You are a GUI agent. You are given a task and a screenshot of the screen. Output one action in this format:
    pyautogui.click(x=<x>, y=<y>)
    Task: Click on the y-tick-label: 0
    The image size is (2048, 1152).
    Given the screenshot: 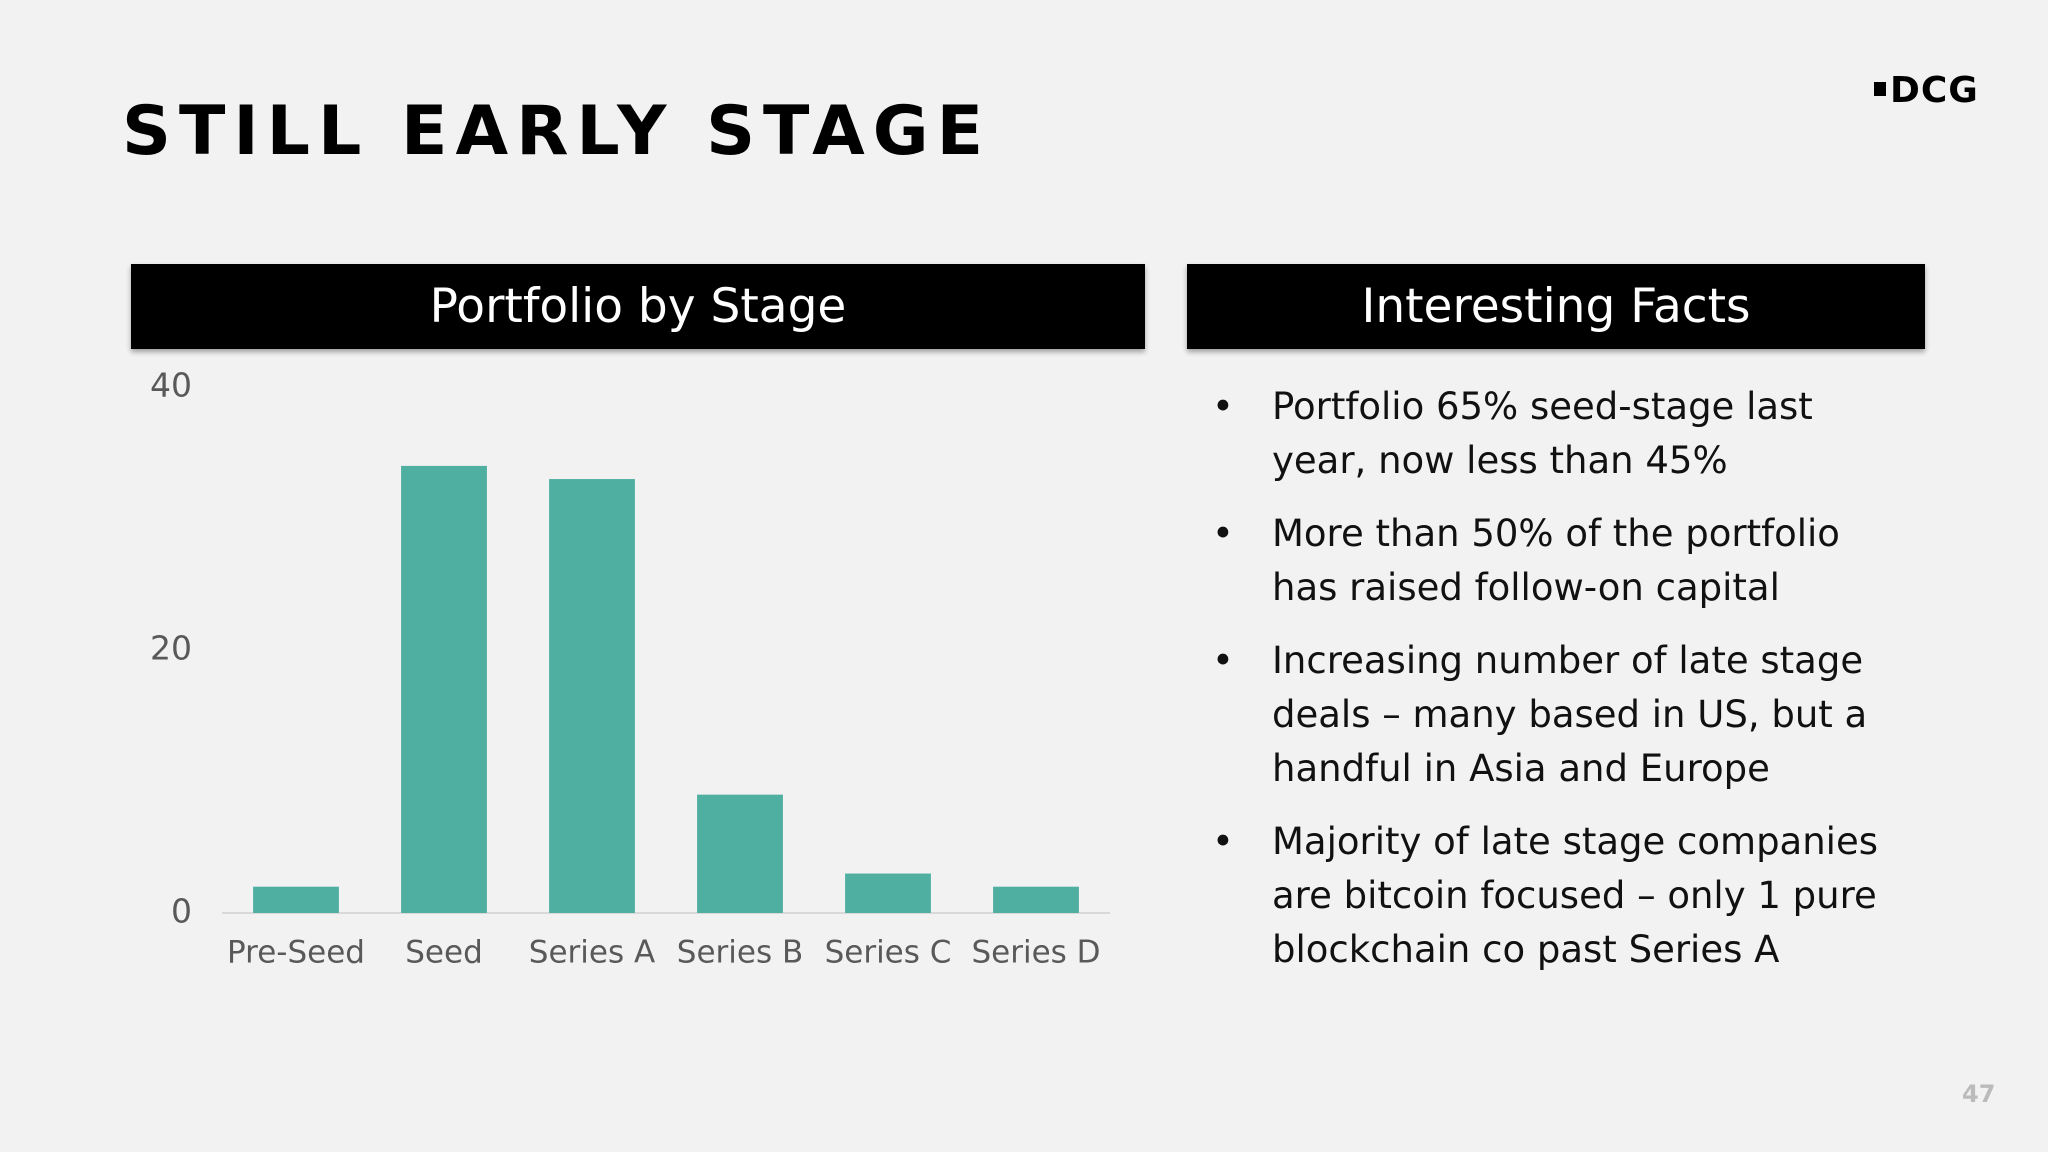 What is the action you would take?
    pyautogui.click(x=181, y=911)
    